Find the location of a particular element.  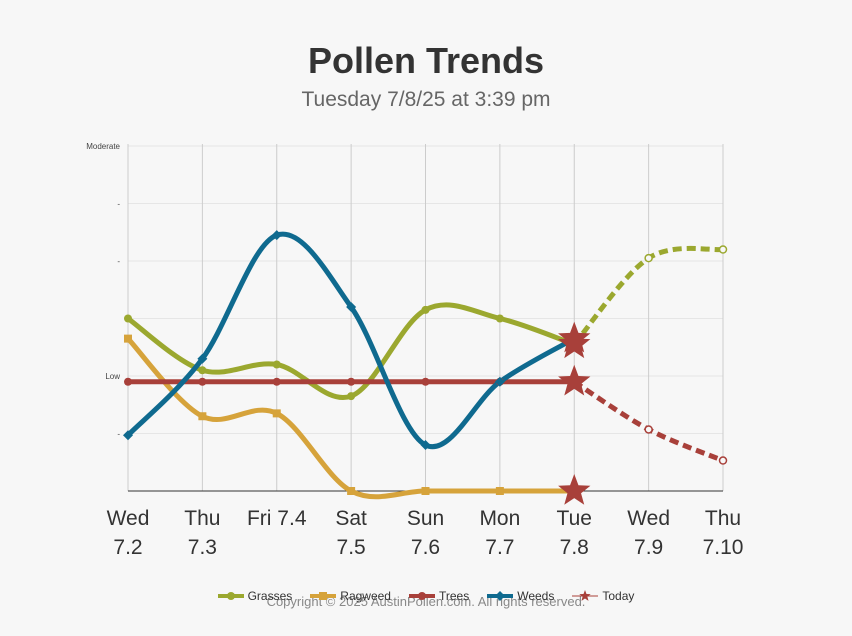

legend-item-ragweed: Ragweed is located at coordinates (350, 596).